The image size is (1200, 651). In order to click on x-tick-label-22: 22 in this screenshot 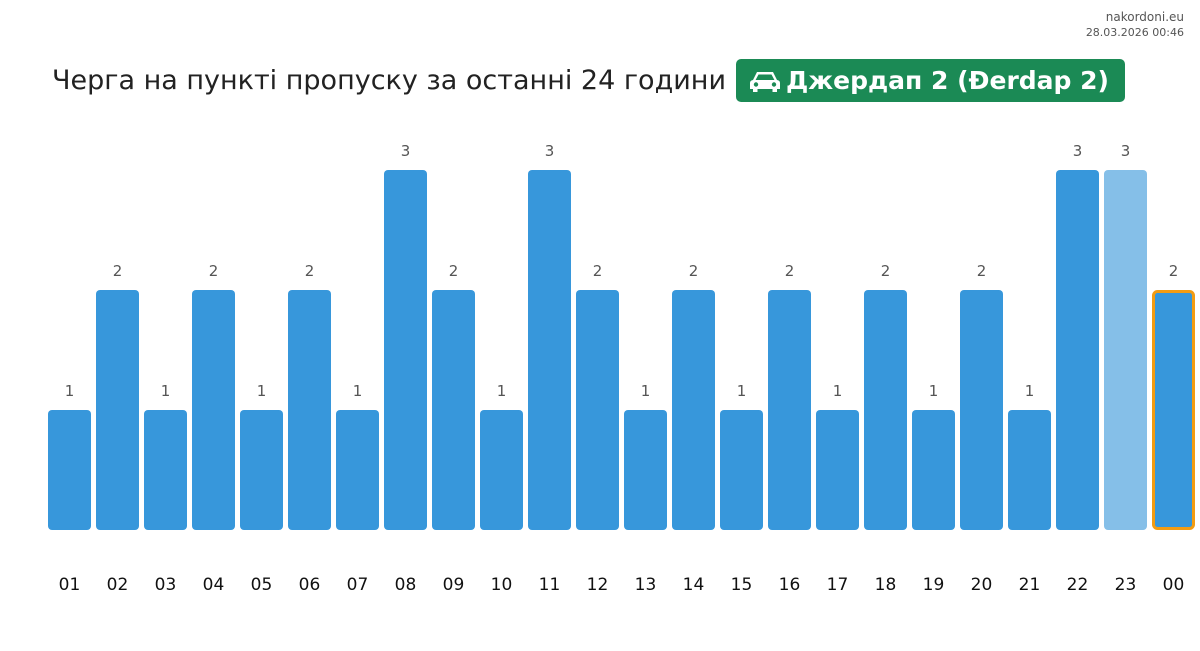, I will do `click(1078, 585)`.